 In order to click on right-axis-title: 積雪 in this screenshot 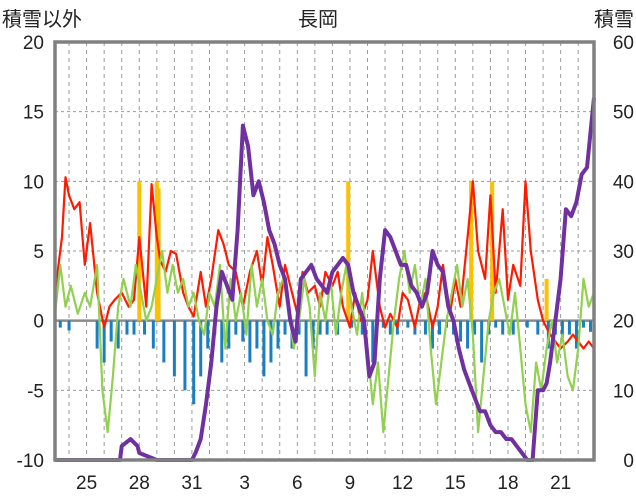, I will do `click(614, 19)`.